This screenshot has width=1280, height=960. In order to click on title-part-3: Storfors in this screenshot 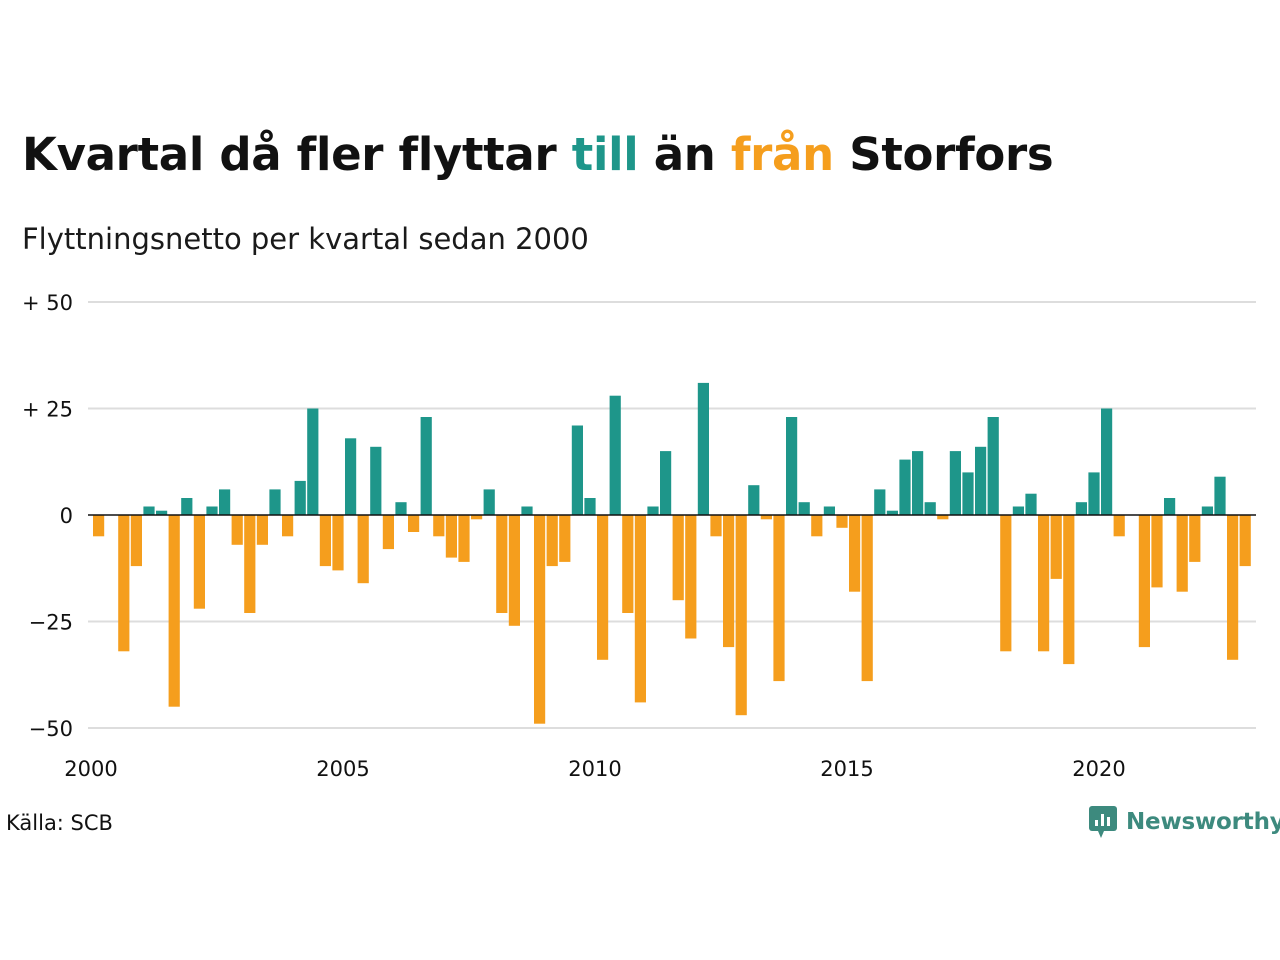, I will do `click(943, 154)`.